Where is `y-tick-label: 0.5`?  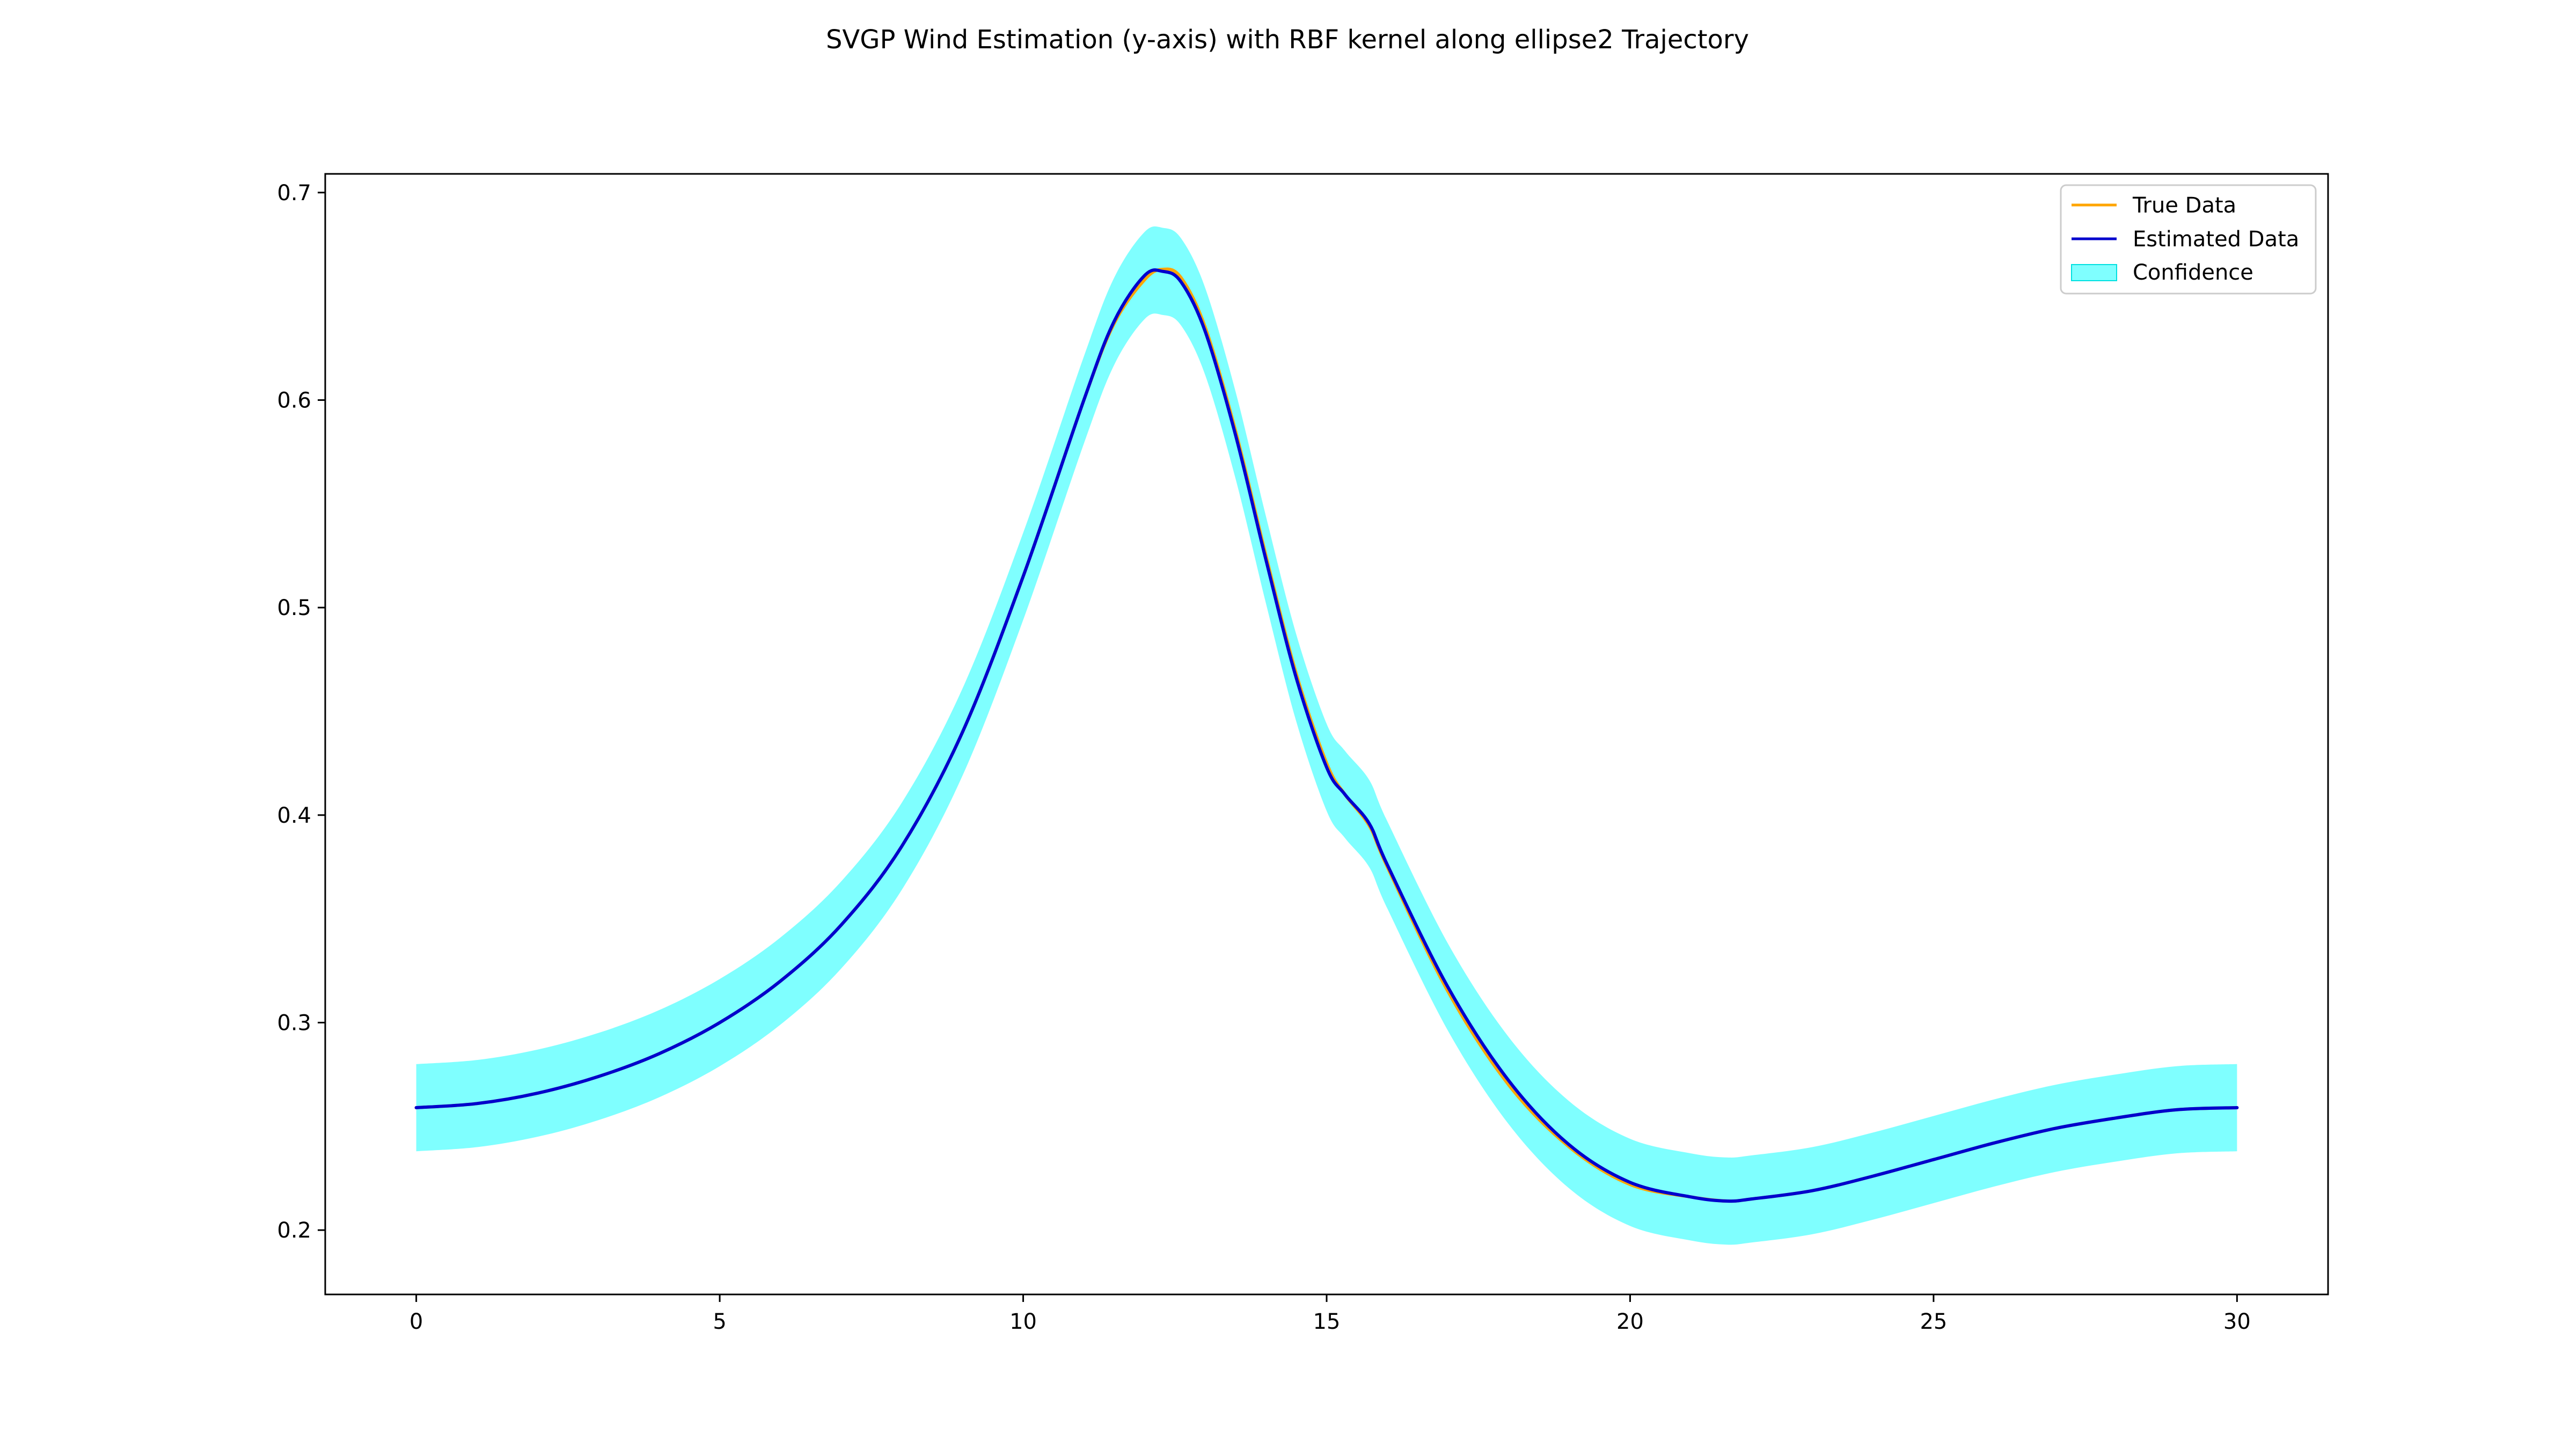
y-tick-label: 0.5 is located at coordinates (294, 608).